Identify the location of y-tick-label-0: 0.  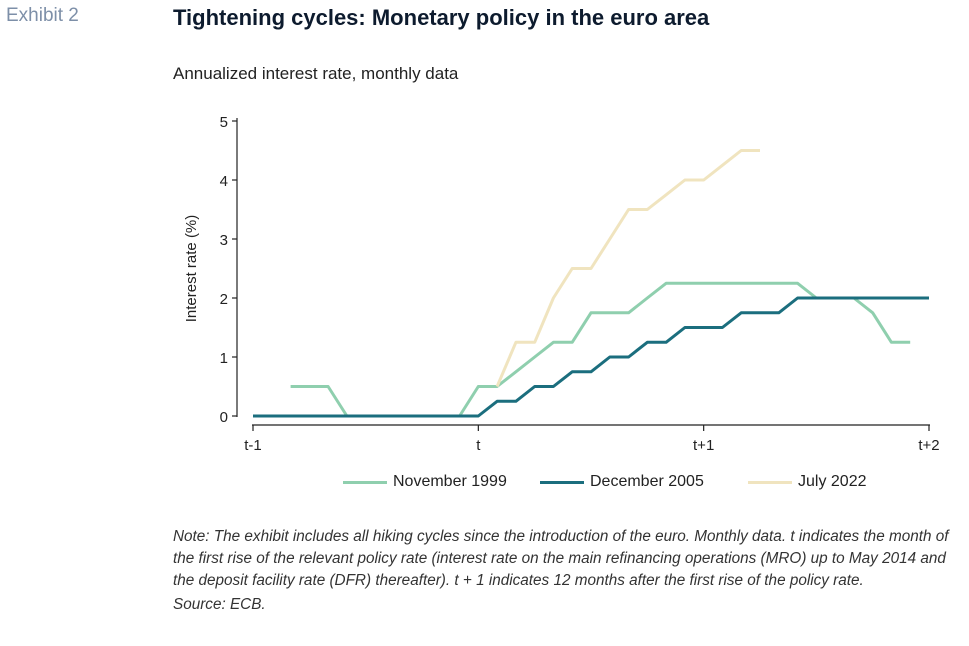
(224, 417).